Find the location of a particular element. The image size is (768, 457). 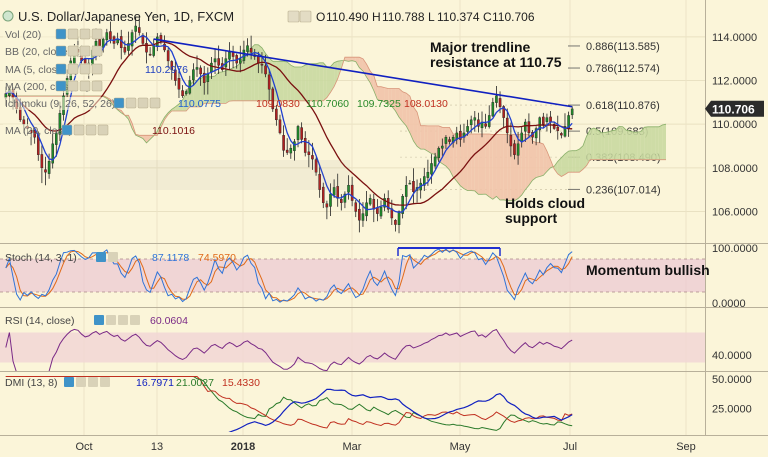

rsi-pane is located at coordinates (352, 349).